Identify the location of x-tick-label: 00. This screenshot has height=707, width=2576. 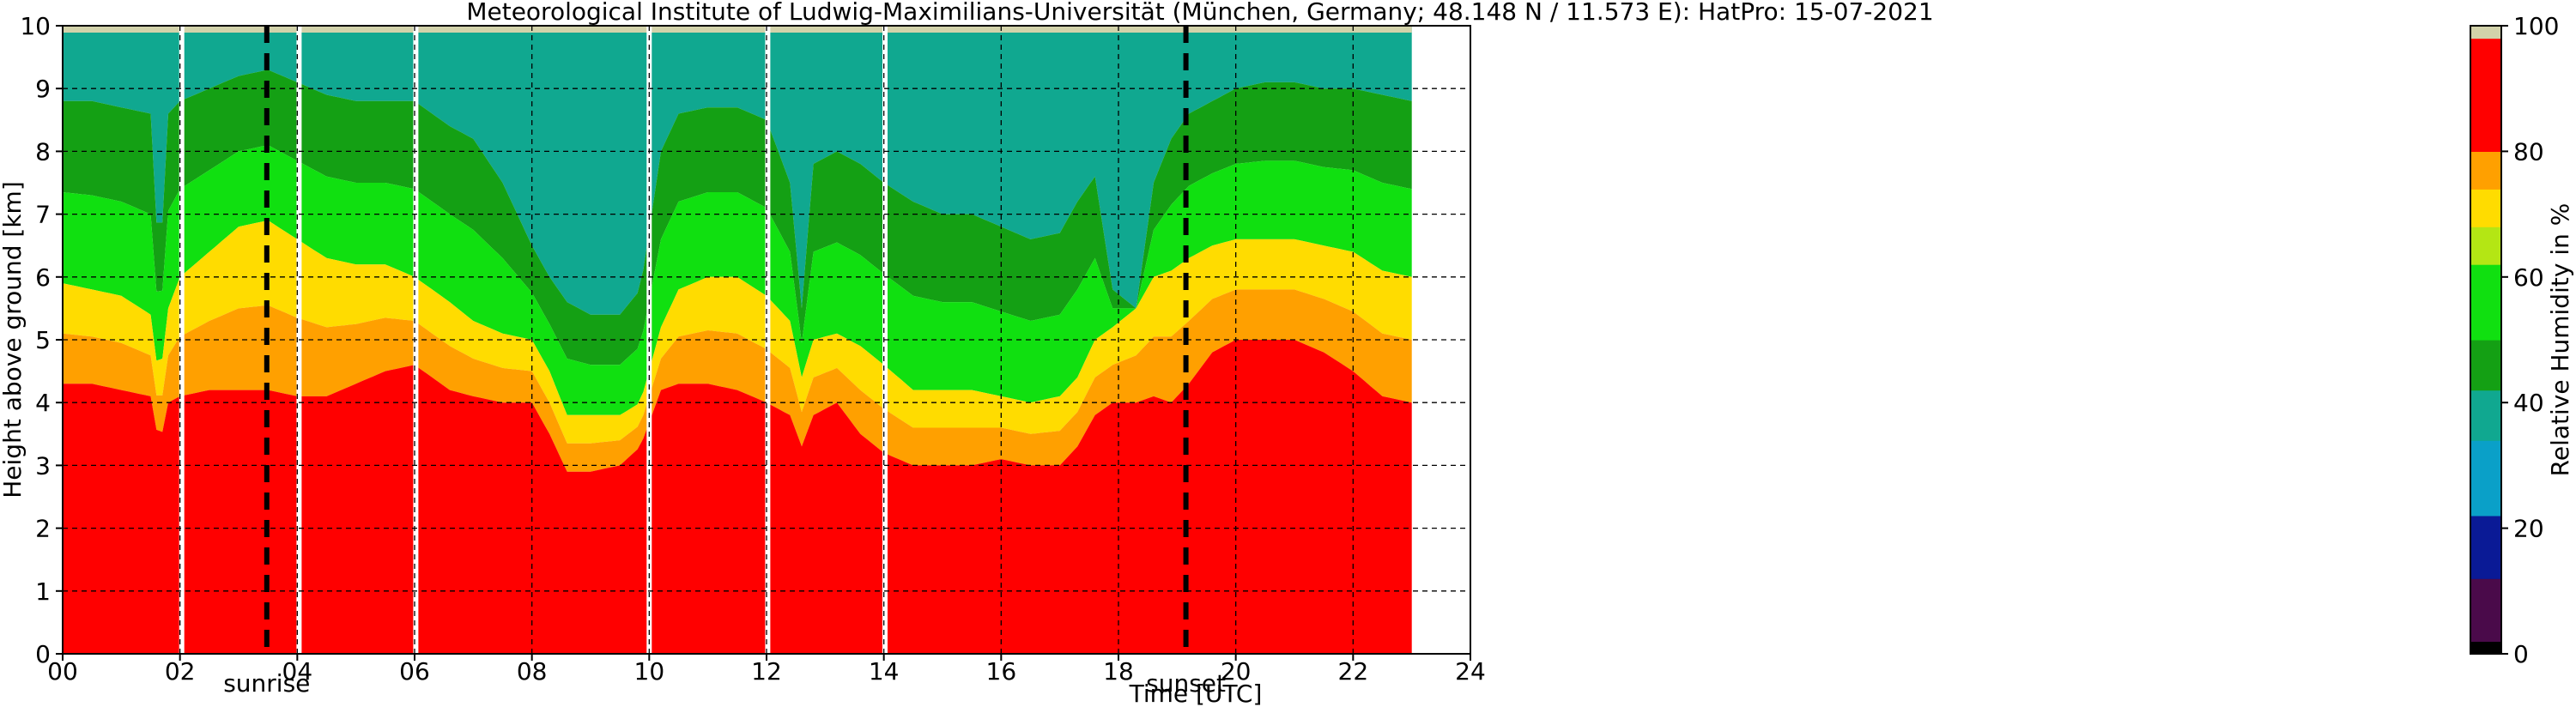
(62, 671).